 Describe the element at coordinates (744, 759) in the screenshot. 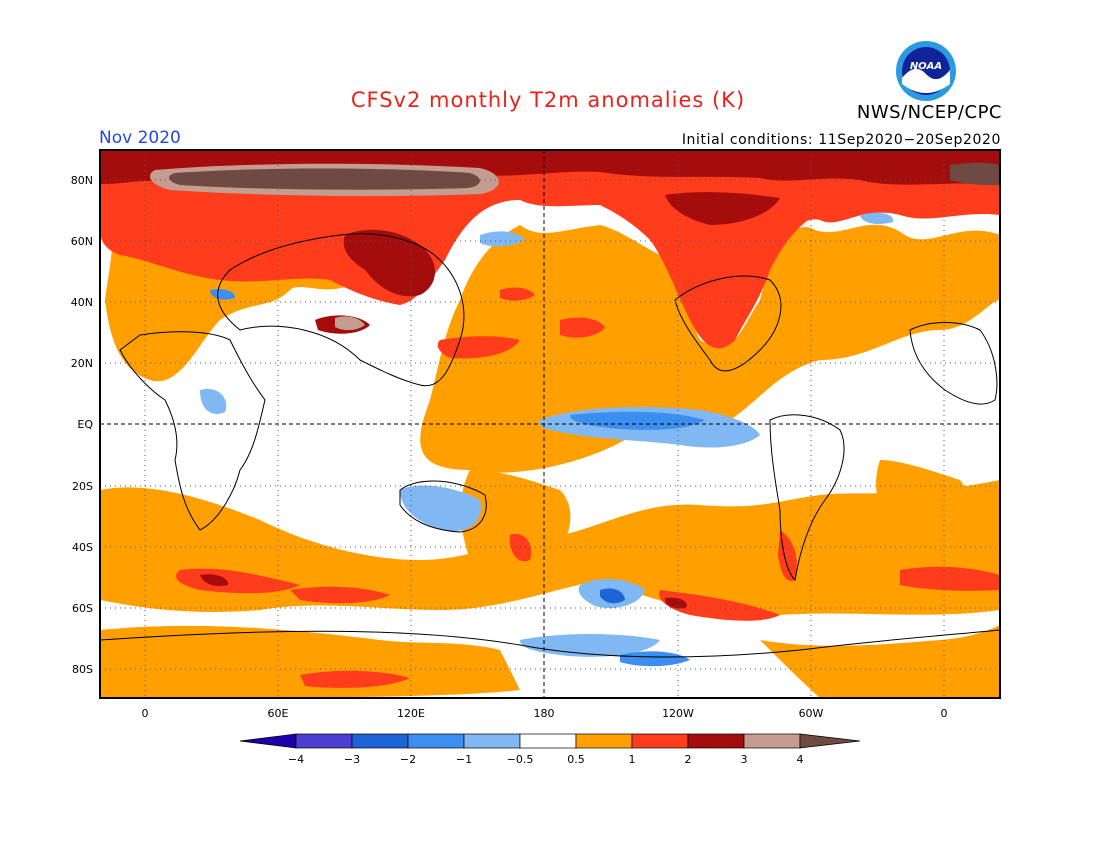

I see `colorbar-label: 3` at that location.